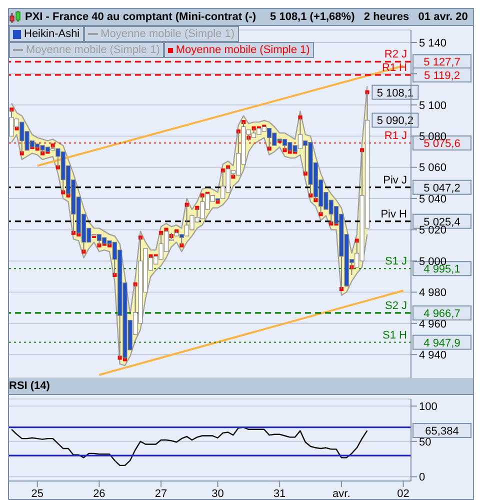  What do you see at coordinates (403, 494) in the screenshot?
I see `category-label: 02` at bounding box center [403, 494].